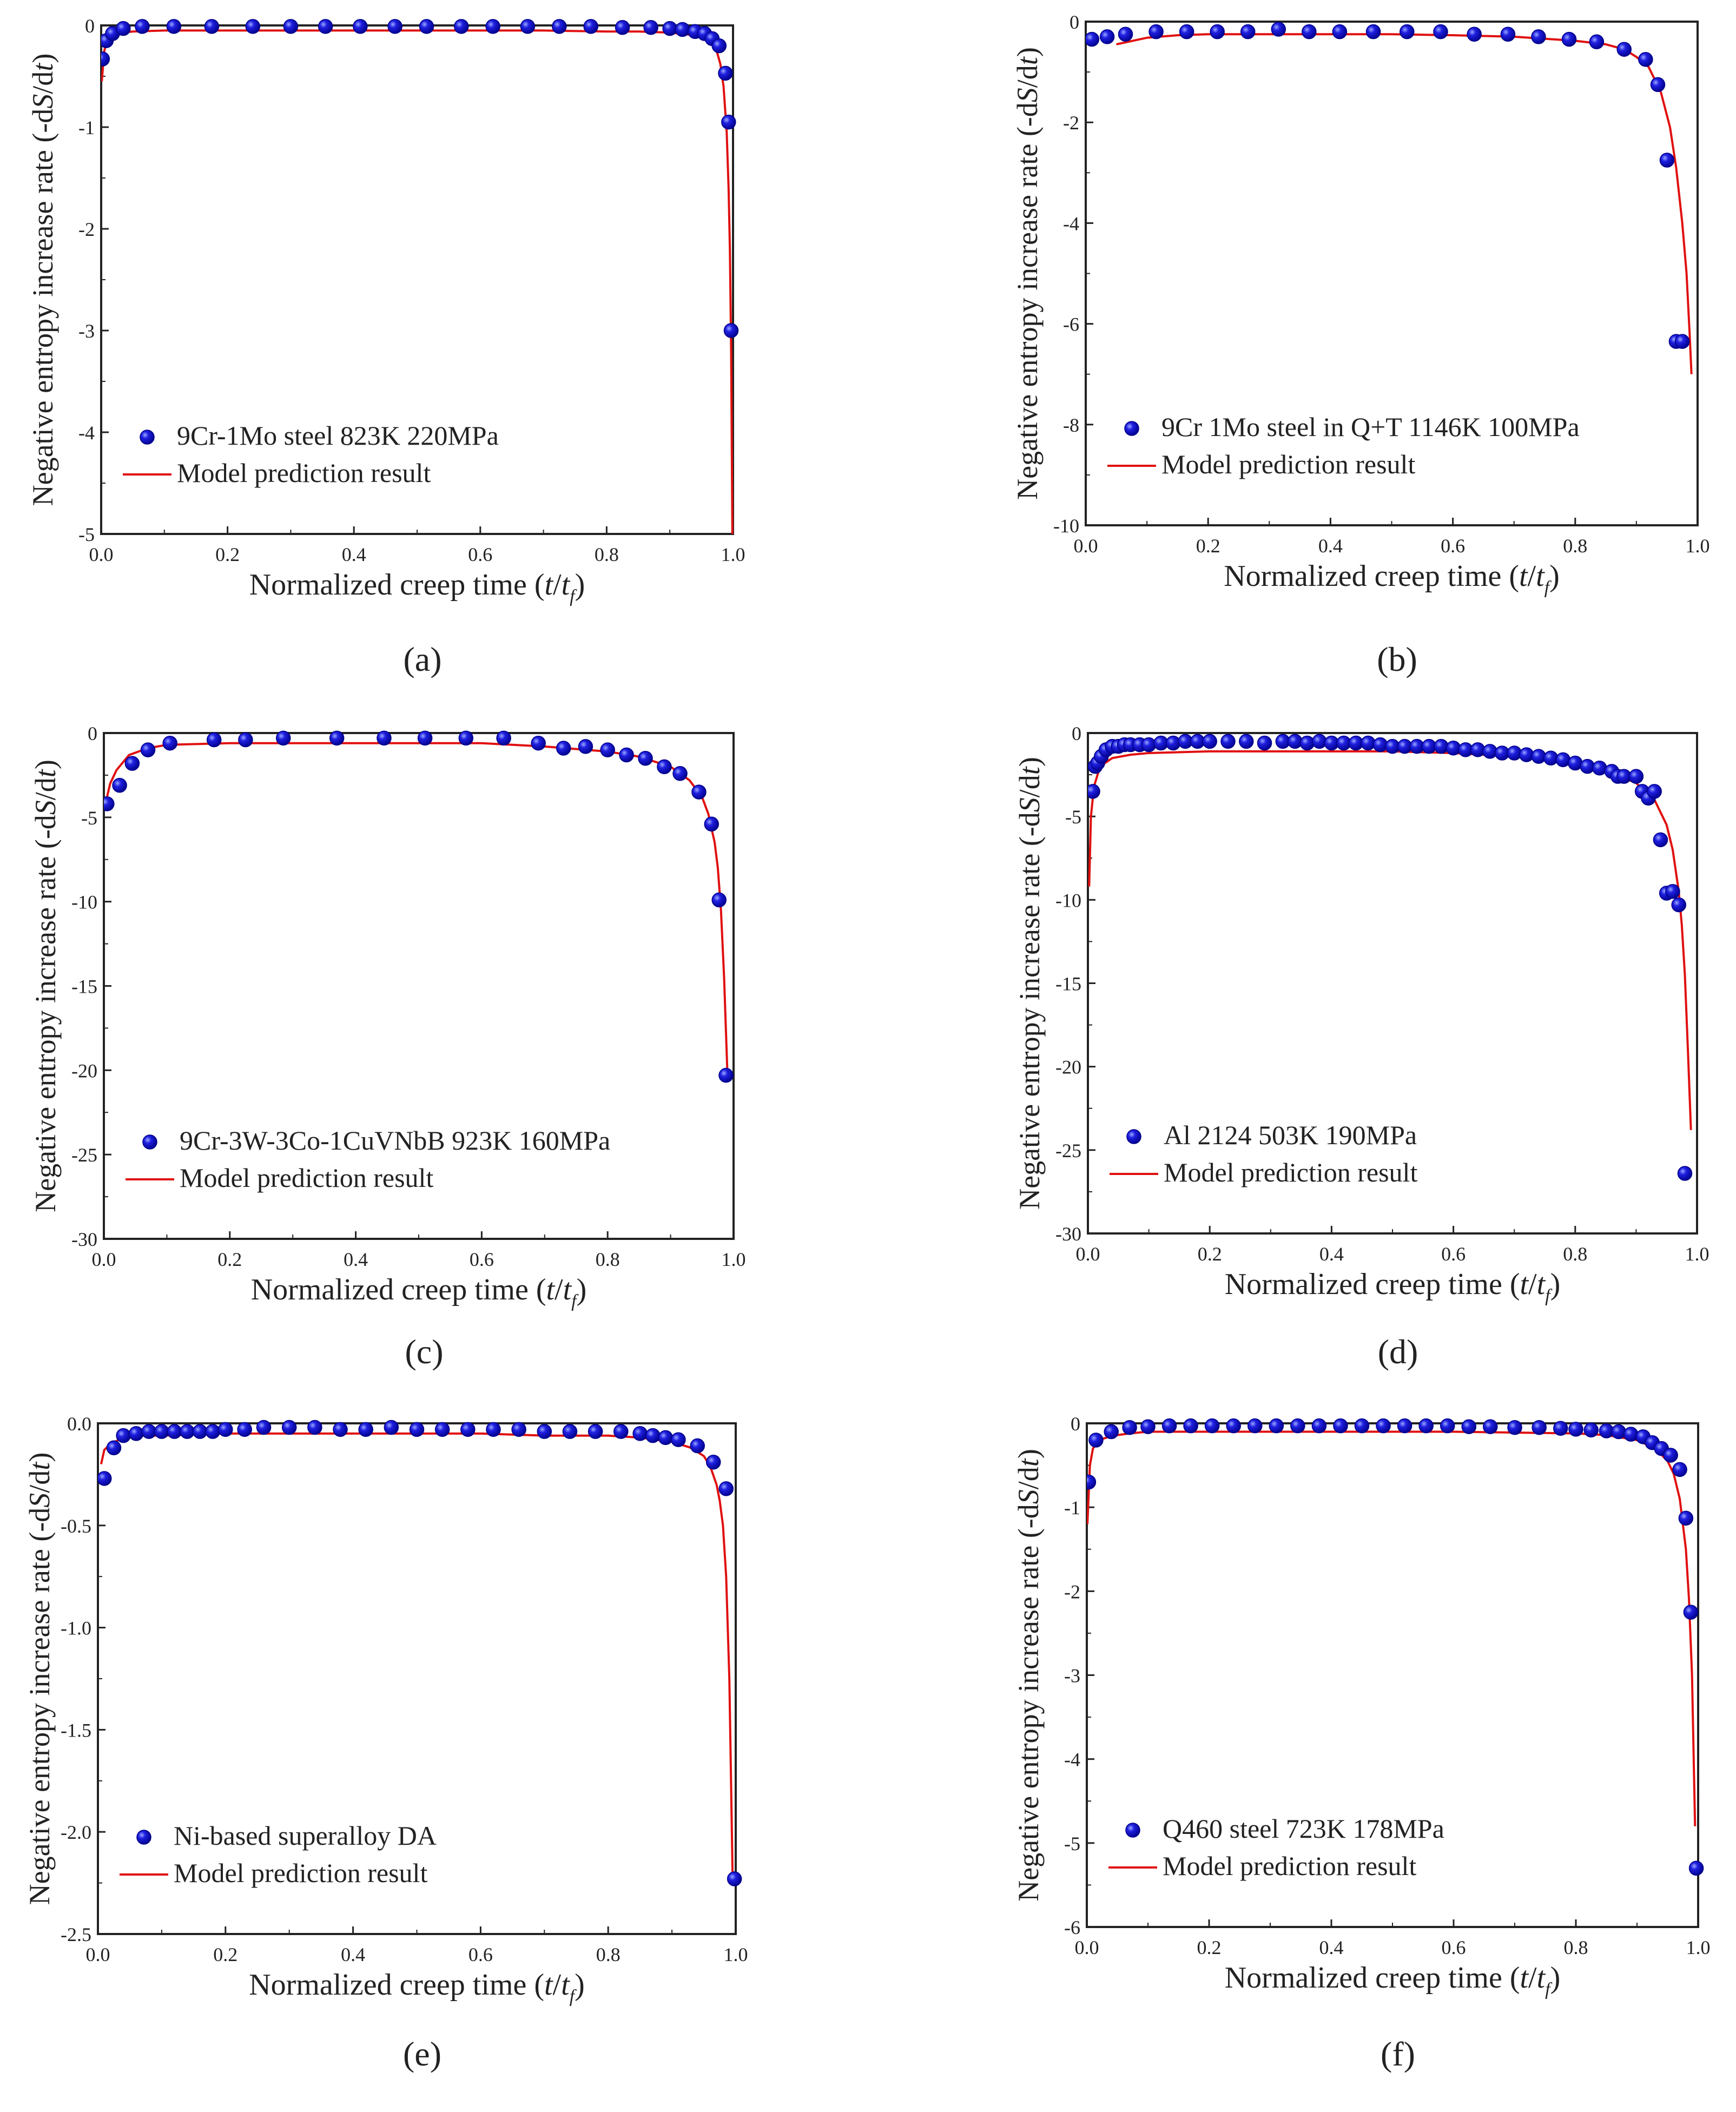  I want to click on y-tick-label: -1, so click(86, 127).